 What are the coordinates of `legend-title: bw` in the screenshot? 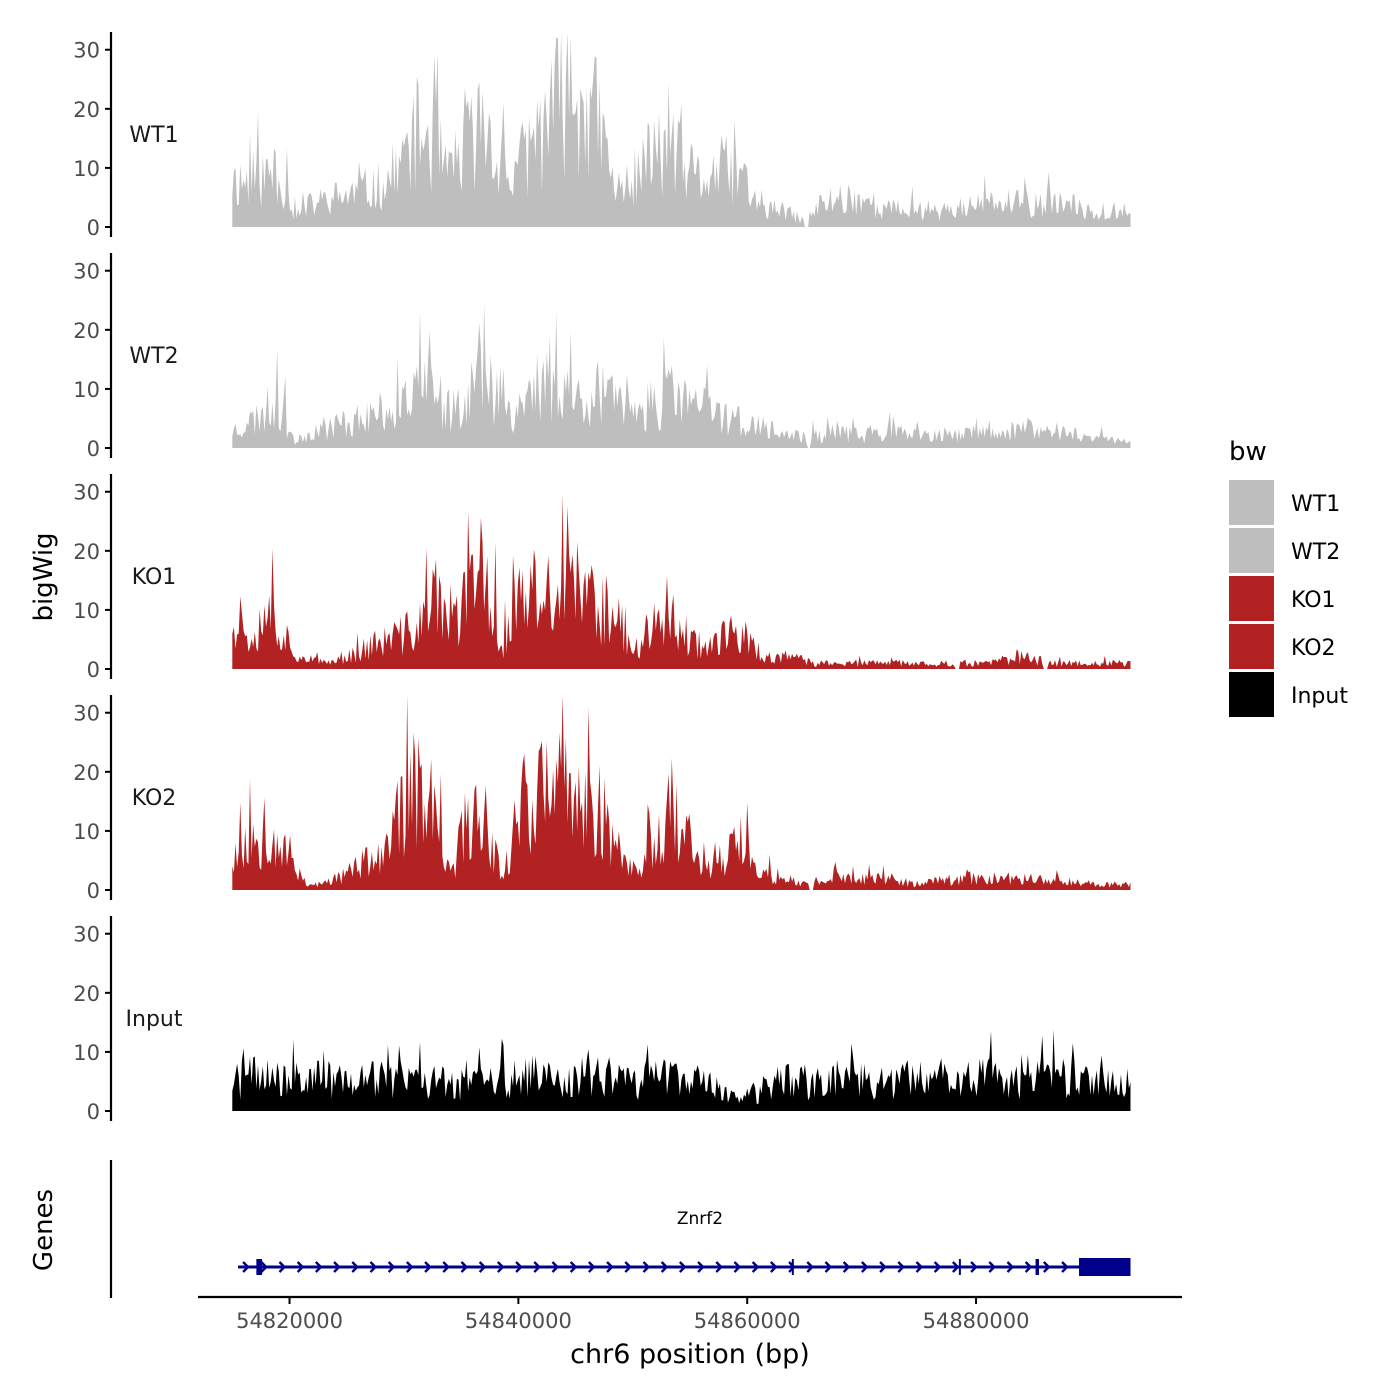 It's located at (1248, 452).